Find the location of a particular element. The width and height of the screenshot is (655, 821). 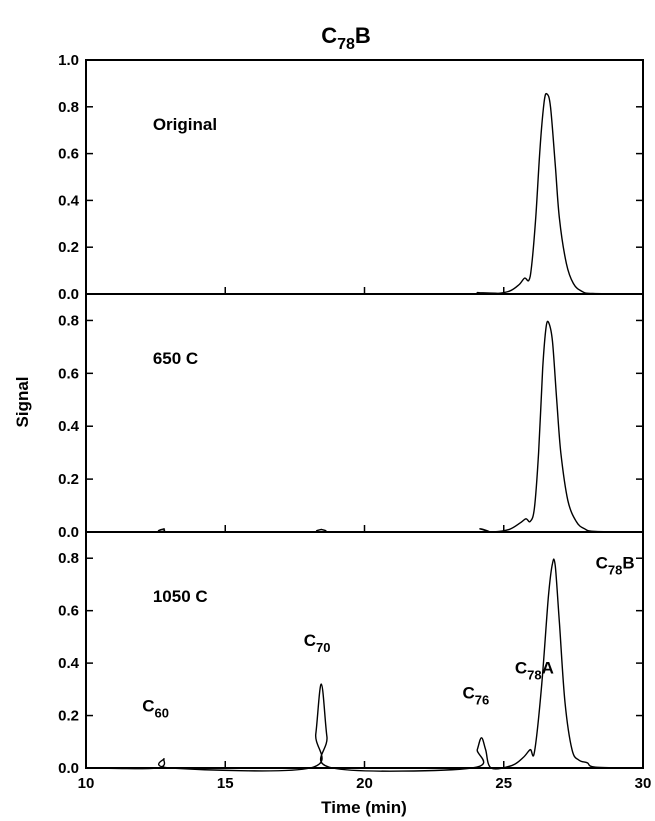

peak-label: C70 is located at coordinates (317, 643).